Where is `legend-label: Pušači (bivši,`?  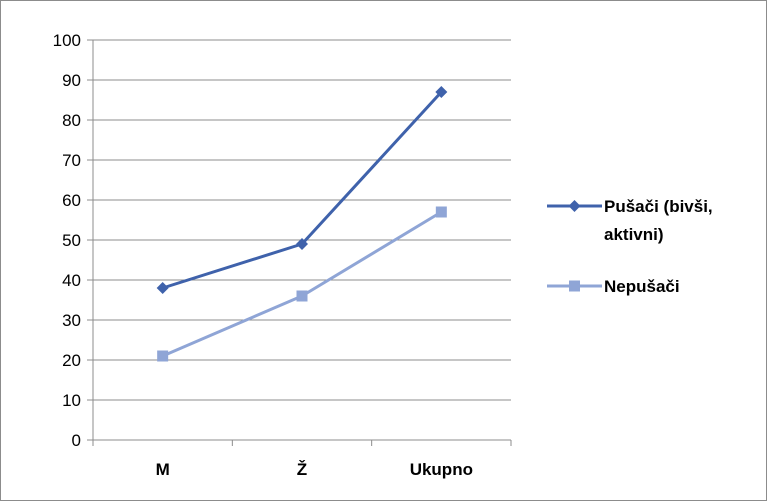
legend-label: Pušači (bivši, is located at coordinates (658, 206).